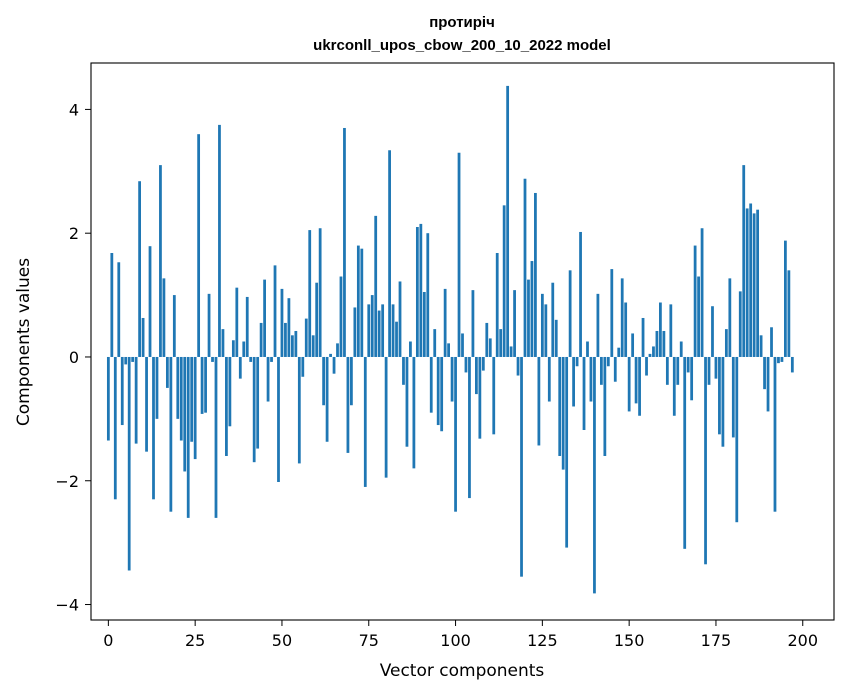 The height and width of the screenshot is (696, 847). Describe the element at coordinates (542, 640) in the screenshot. I see `x-tick-label: 125` at that location.